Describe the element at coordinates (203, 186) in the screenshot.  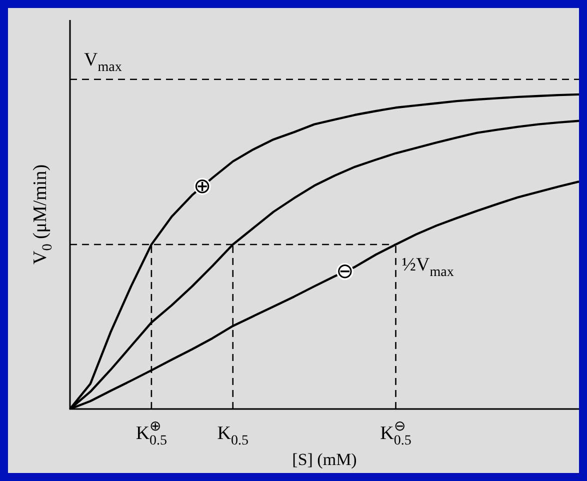
I see `series-label: ⊕` at that location.